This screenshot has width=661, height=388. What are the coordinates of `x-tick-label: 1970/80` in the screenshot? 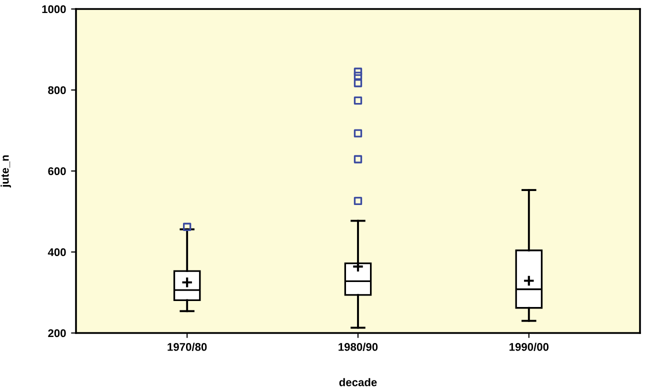 It's located at (187, 346).